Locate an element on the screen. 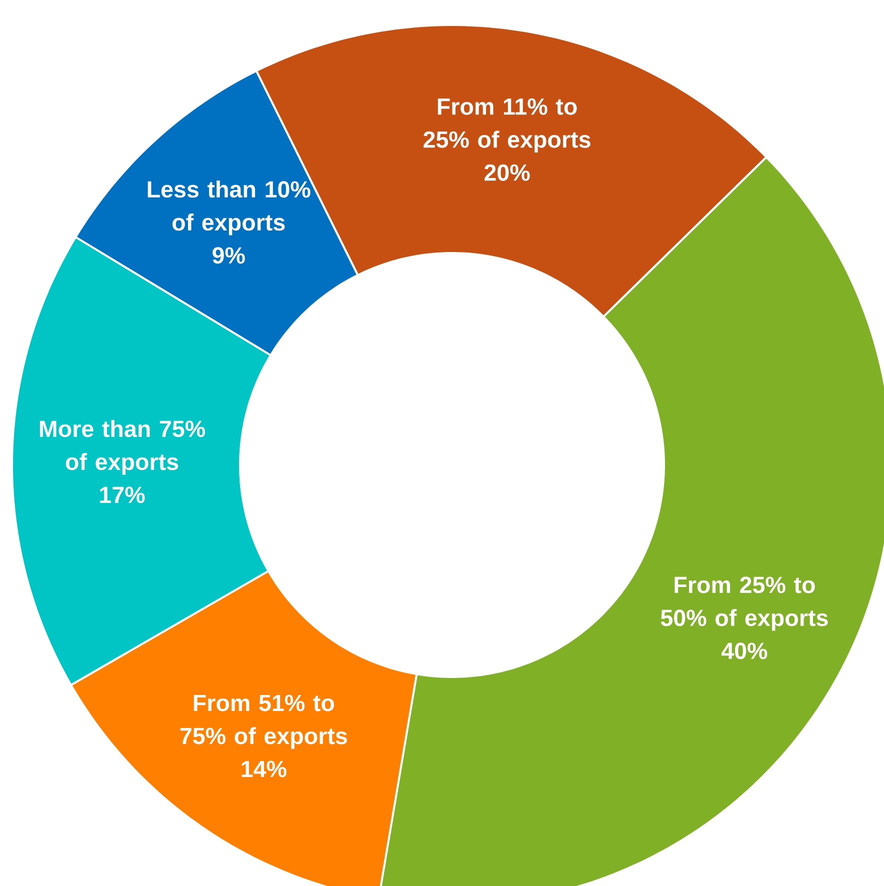 Image resolution: width=884 pixels, height=886 pixels. data-label: 40% is located at coordinates (744, 651).